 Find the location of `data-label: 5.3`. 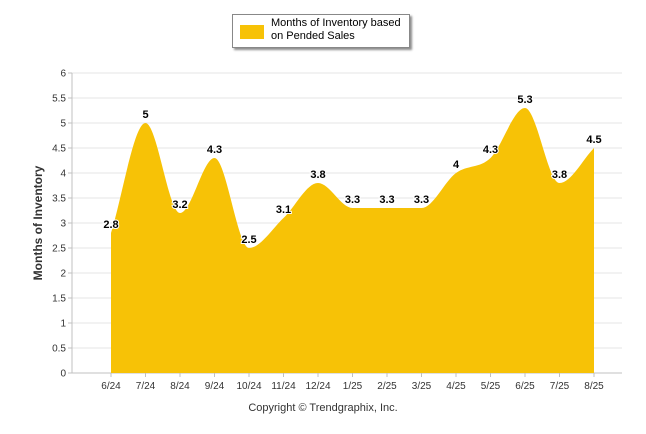

data-label: 5.3 is located at coordinates (524, 100).